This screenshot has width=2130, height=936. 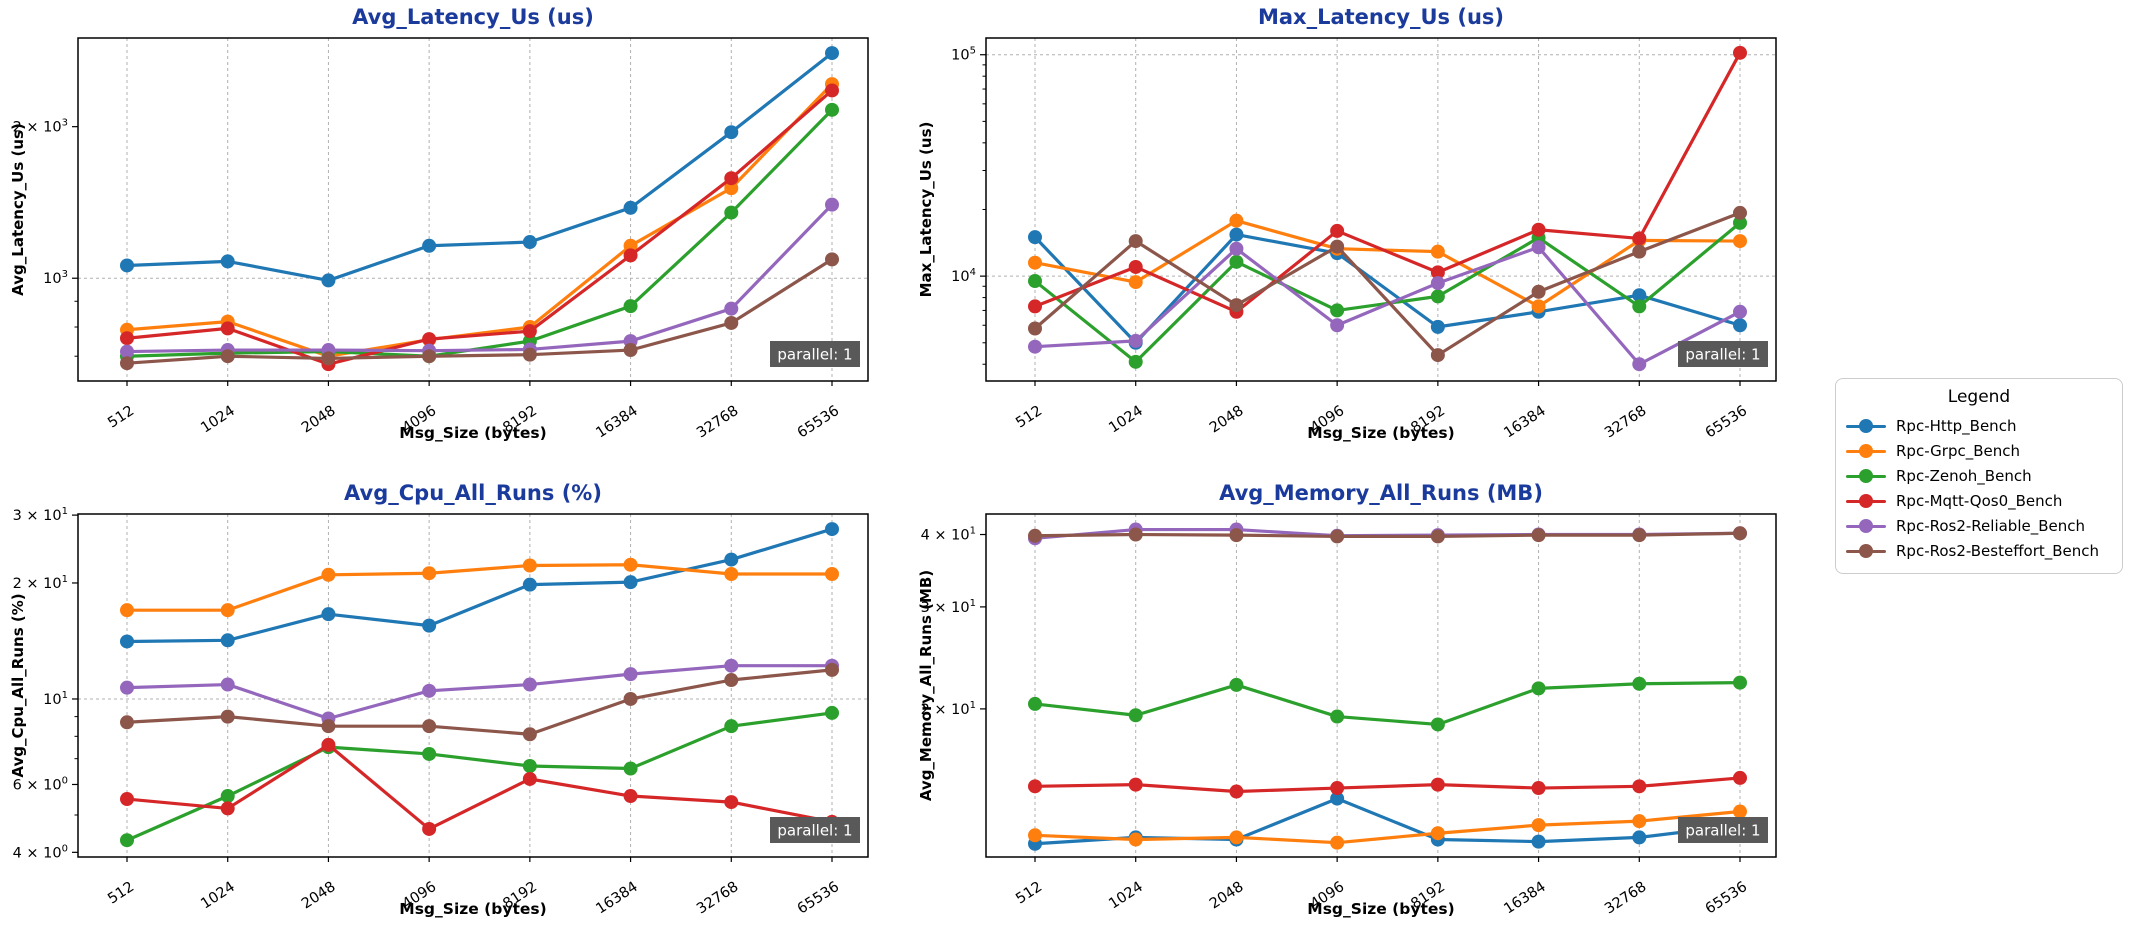 What do you see at coordinates (1998, 550) in the screenshot?
I see `legend-item-label: Rpc-Ros2-Besteffort_Bench` at bounding box center [1998, 550].